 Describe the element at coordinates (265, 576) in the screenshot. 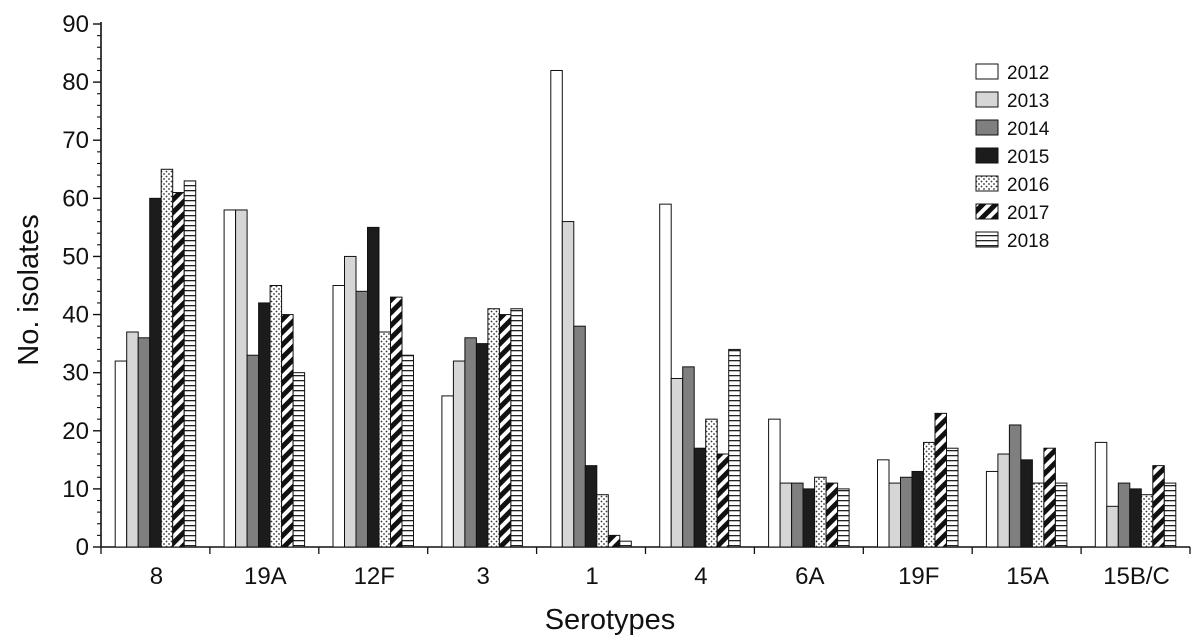

I see `x-tick-label: 19A` at that location.